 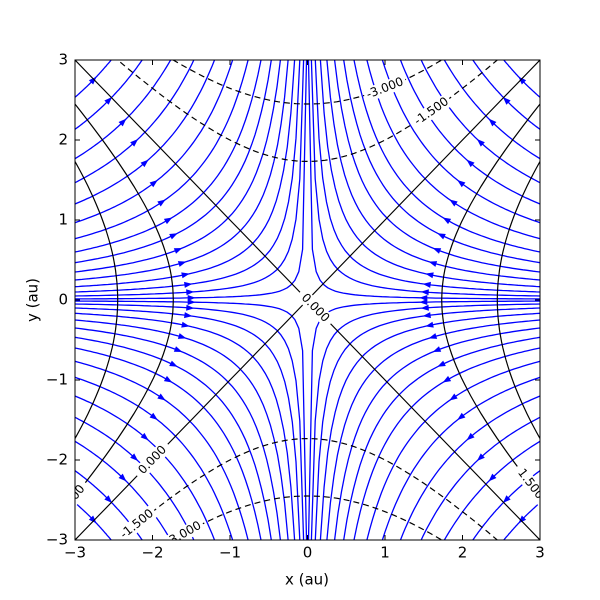 I want to click on x-tick-label: 0, so click(x=308, y=553).